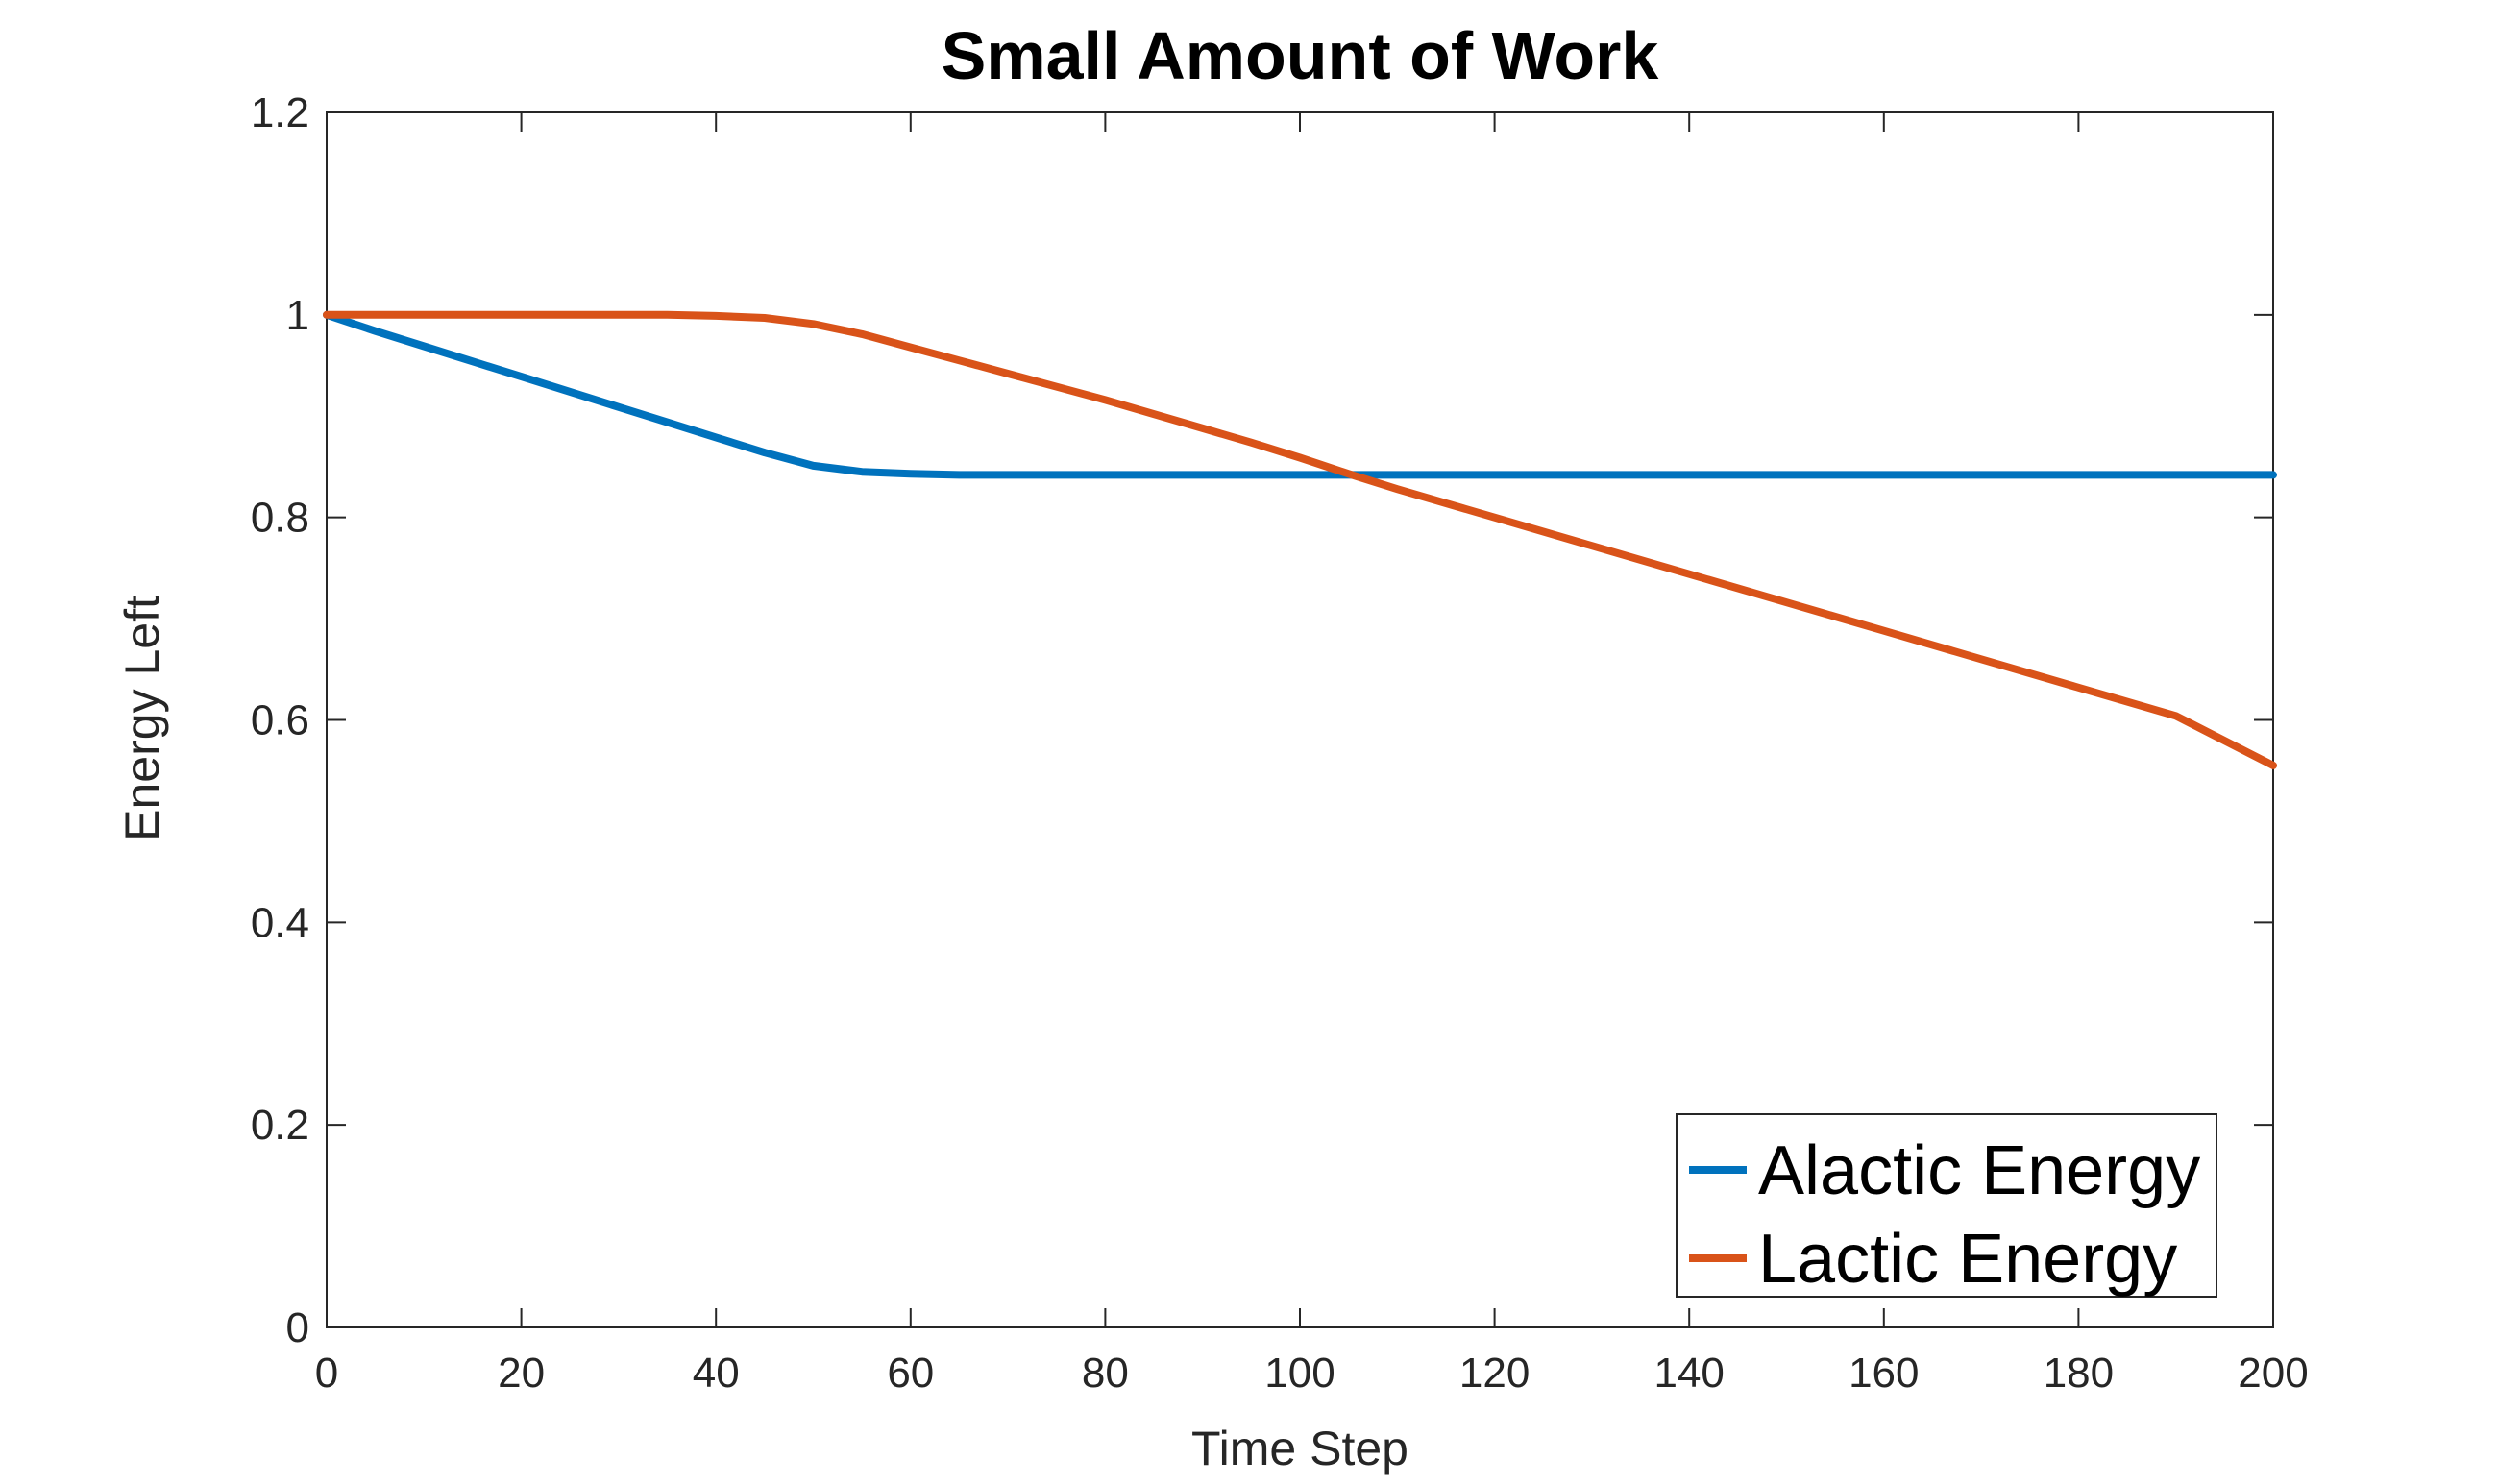 This screenshot has height=1484, width=2498. I want to click on legend-label: Alactic Energy, so click(1979, 1170).